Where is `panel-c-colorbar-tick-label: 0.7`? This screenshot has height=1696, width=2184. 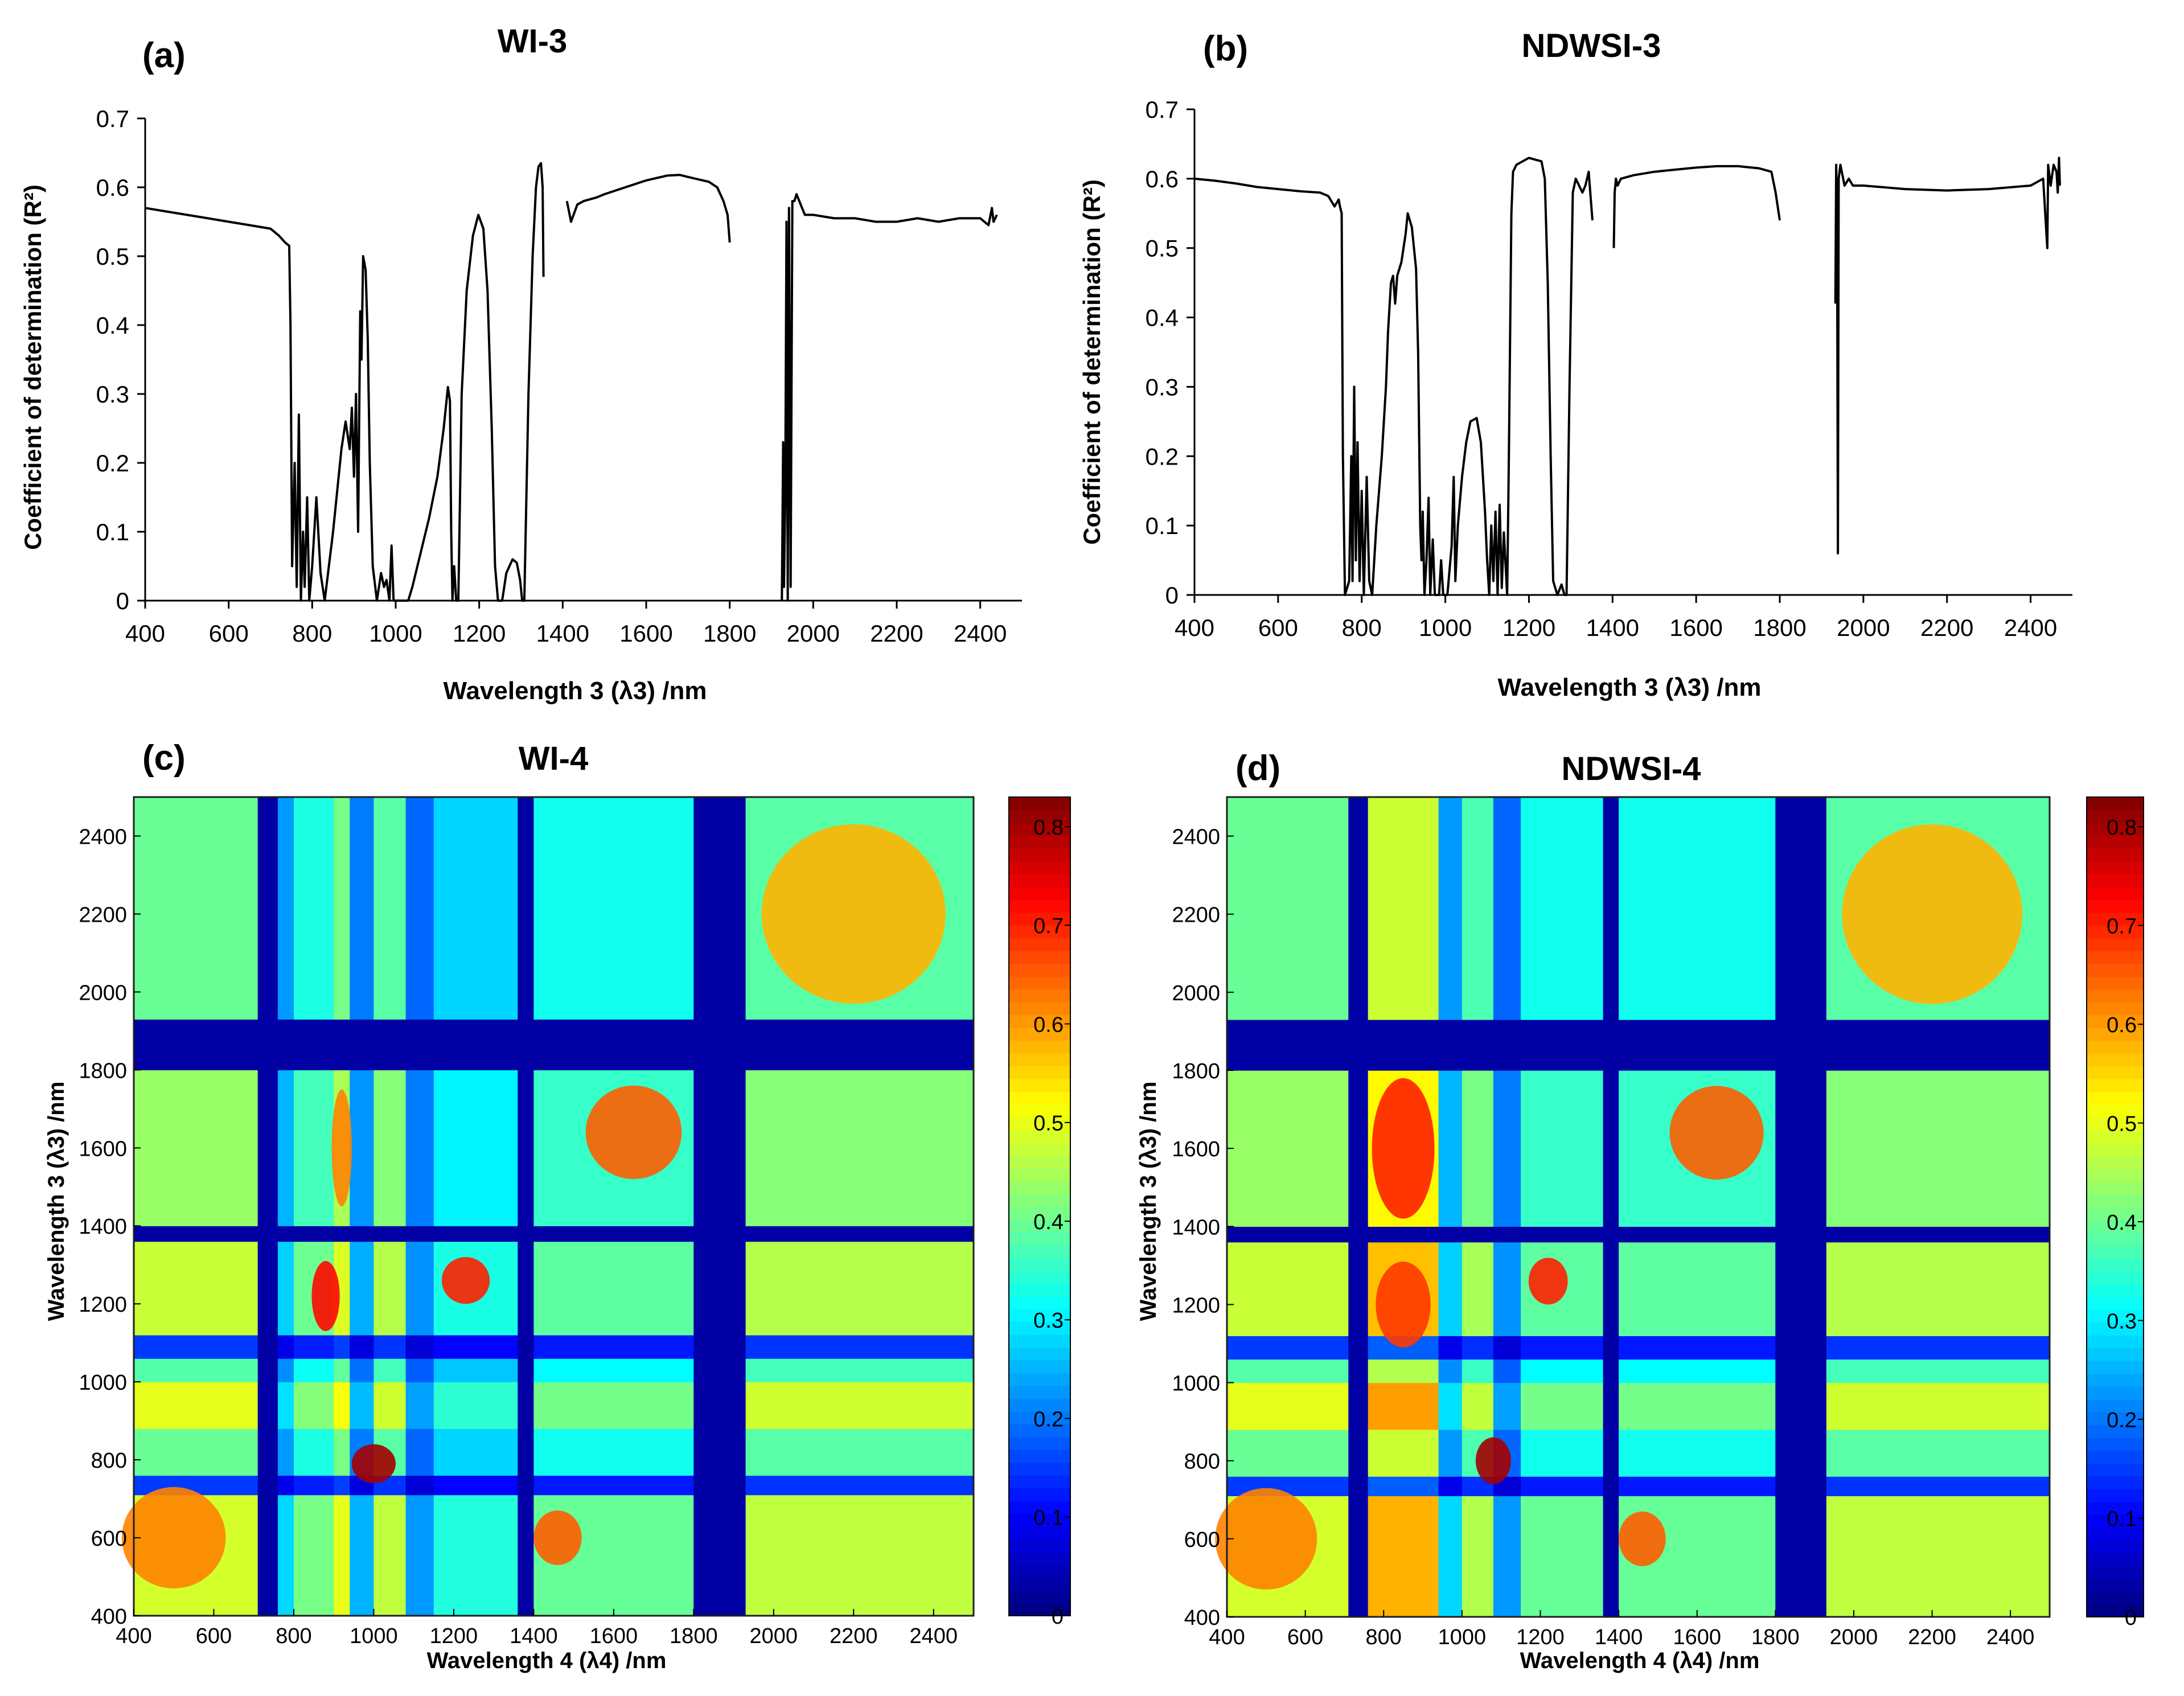 panel-c-colorbar-tick-label: 0.7 is located at coordinates (1048, 926).